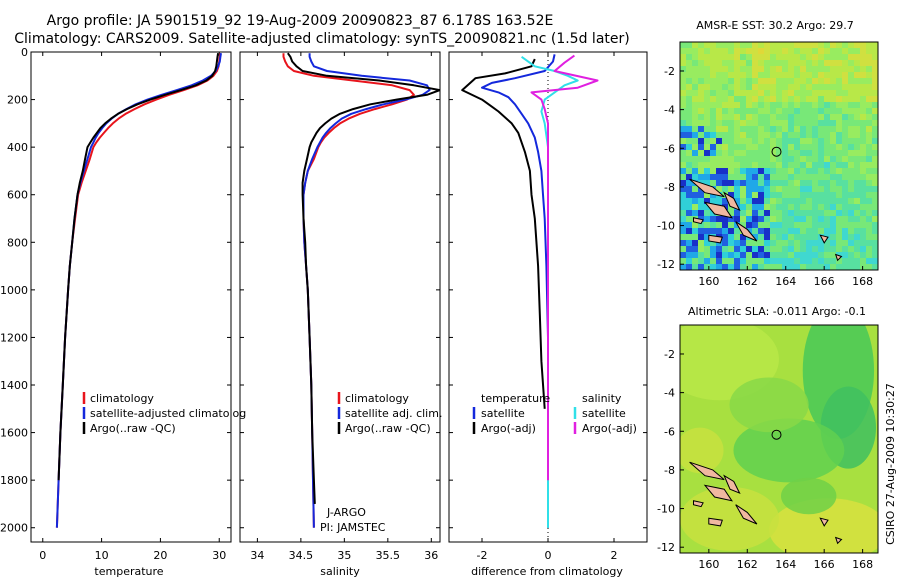 The image size is (900, 580). What do you see at coordinates (602, 398) in the screenshot?
I see `legend-title-salinity: salinity` at bounding box center [602, 398].